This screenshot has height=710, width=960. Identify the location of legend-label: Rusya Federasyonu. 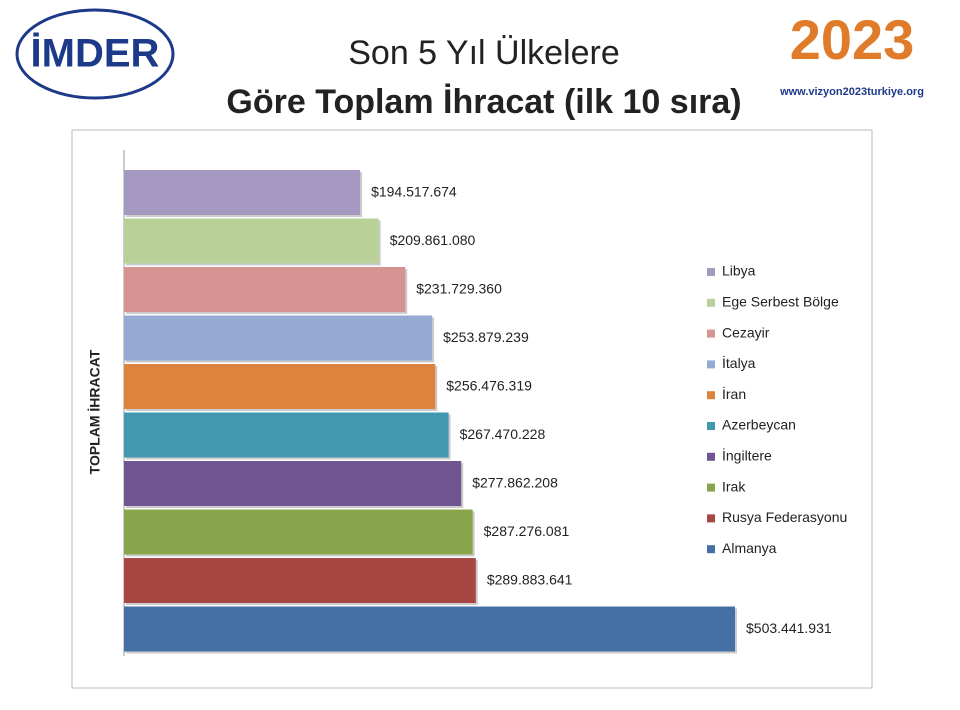
(784, 517).